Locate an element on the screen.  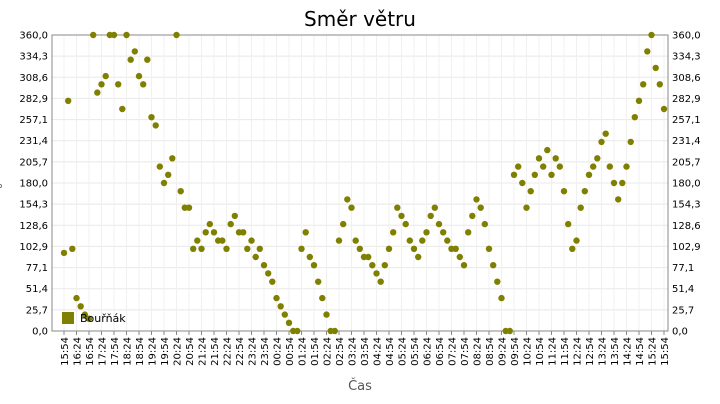
y-tick-label-right: 0,0 is located at coordinates (680, 332).